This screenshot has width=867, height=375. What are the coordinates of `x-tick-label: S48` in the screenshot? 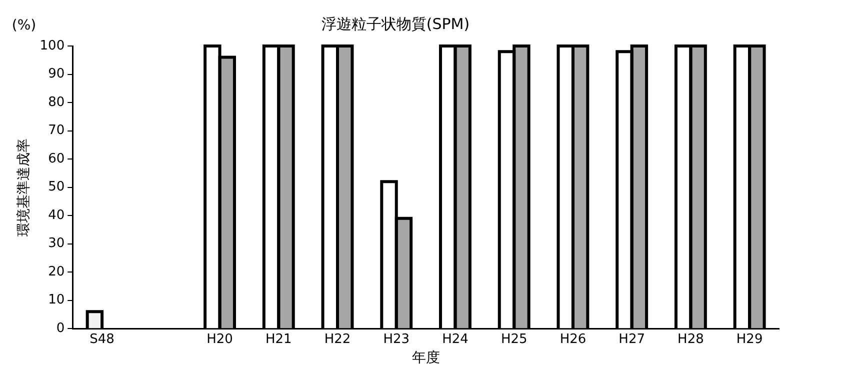 It's located at (102, 339).